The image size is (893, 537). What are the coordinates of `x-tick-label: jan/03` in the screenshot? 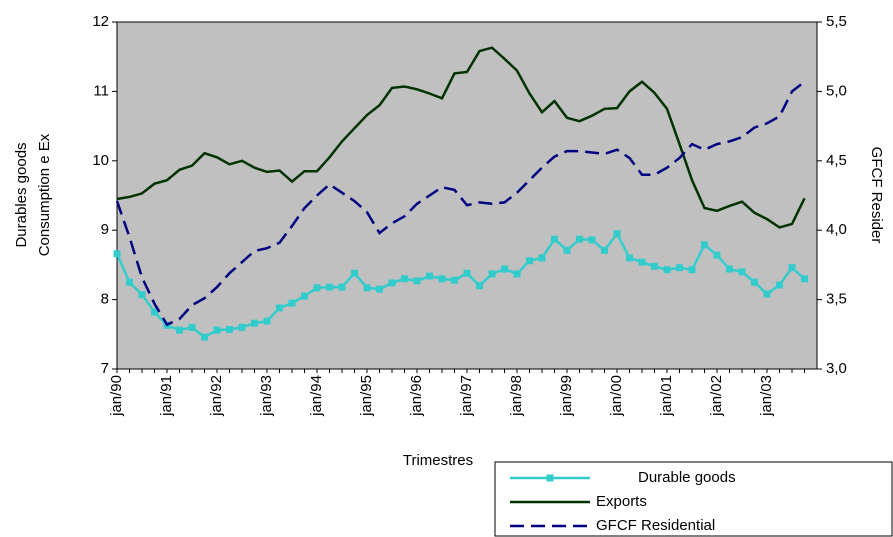 It's located at (766, 396).